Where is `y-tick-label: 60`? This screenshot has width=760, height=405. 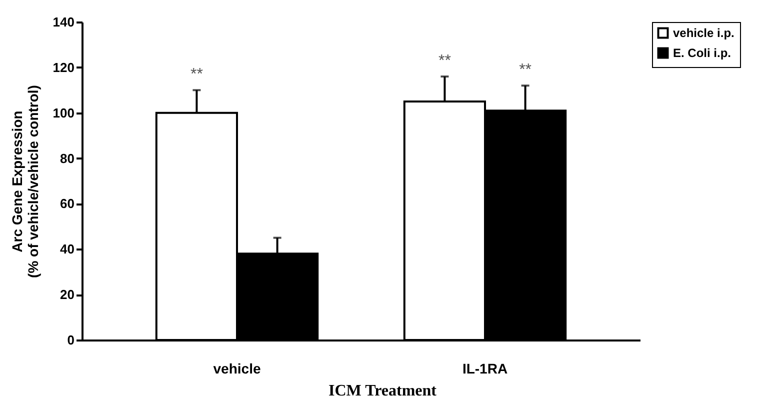
y-tick-label: 60 is located at coordinates (67, 204).